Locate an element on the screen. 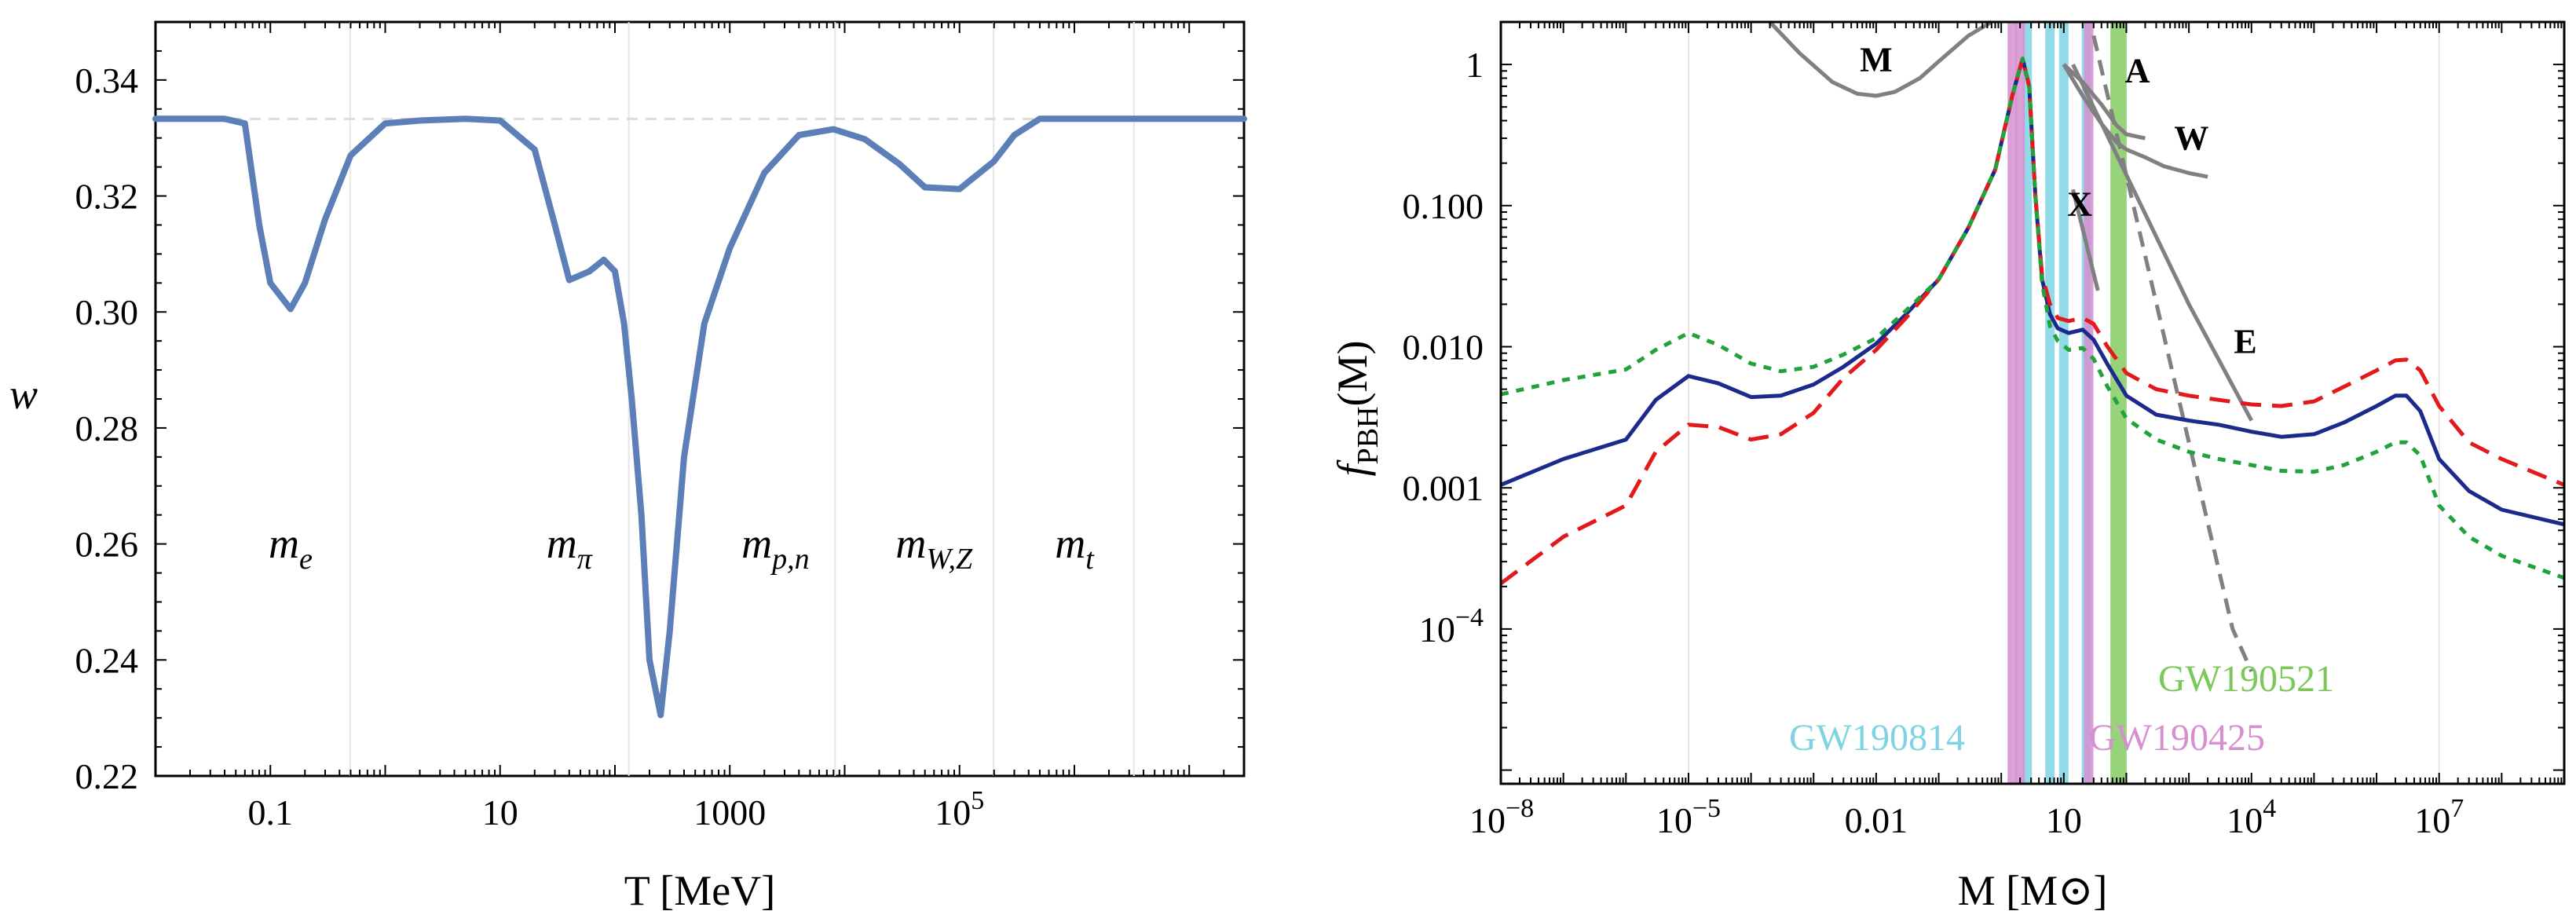 This screenshot has height=922, width=2576. constraint-label: W is located at coordinates (2191, 138).